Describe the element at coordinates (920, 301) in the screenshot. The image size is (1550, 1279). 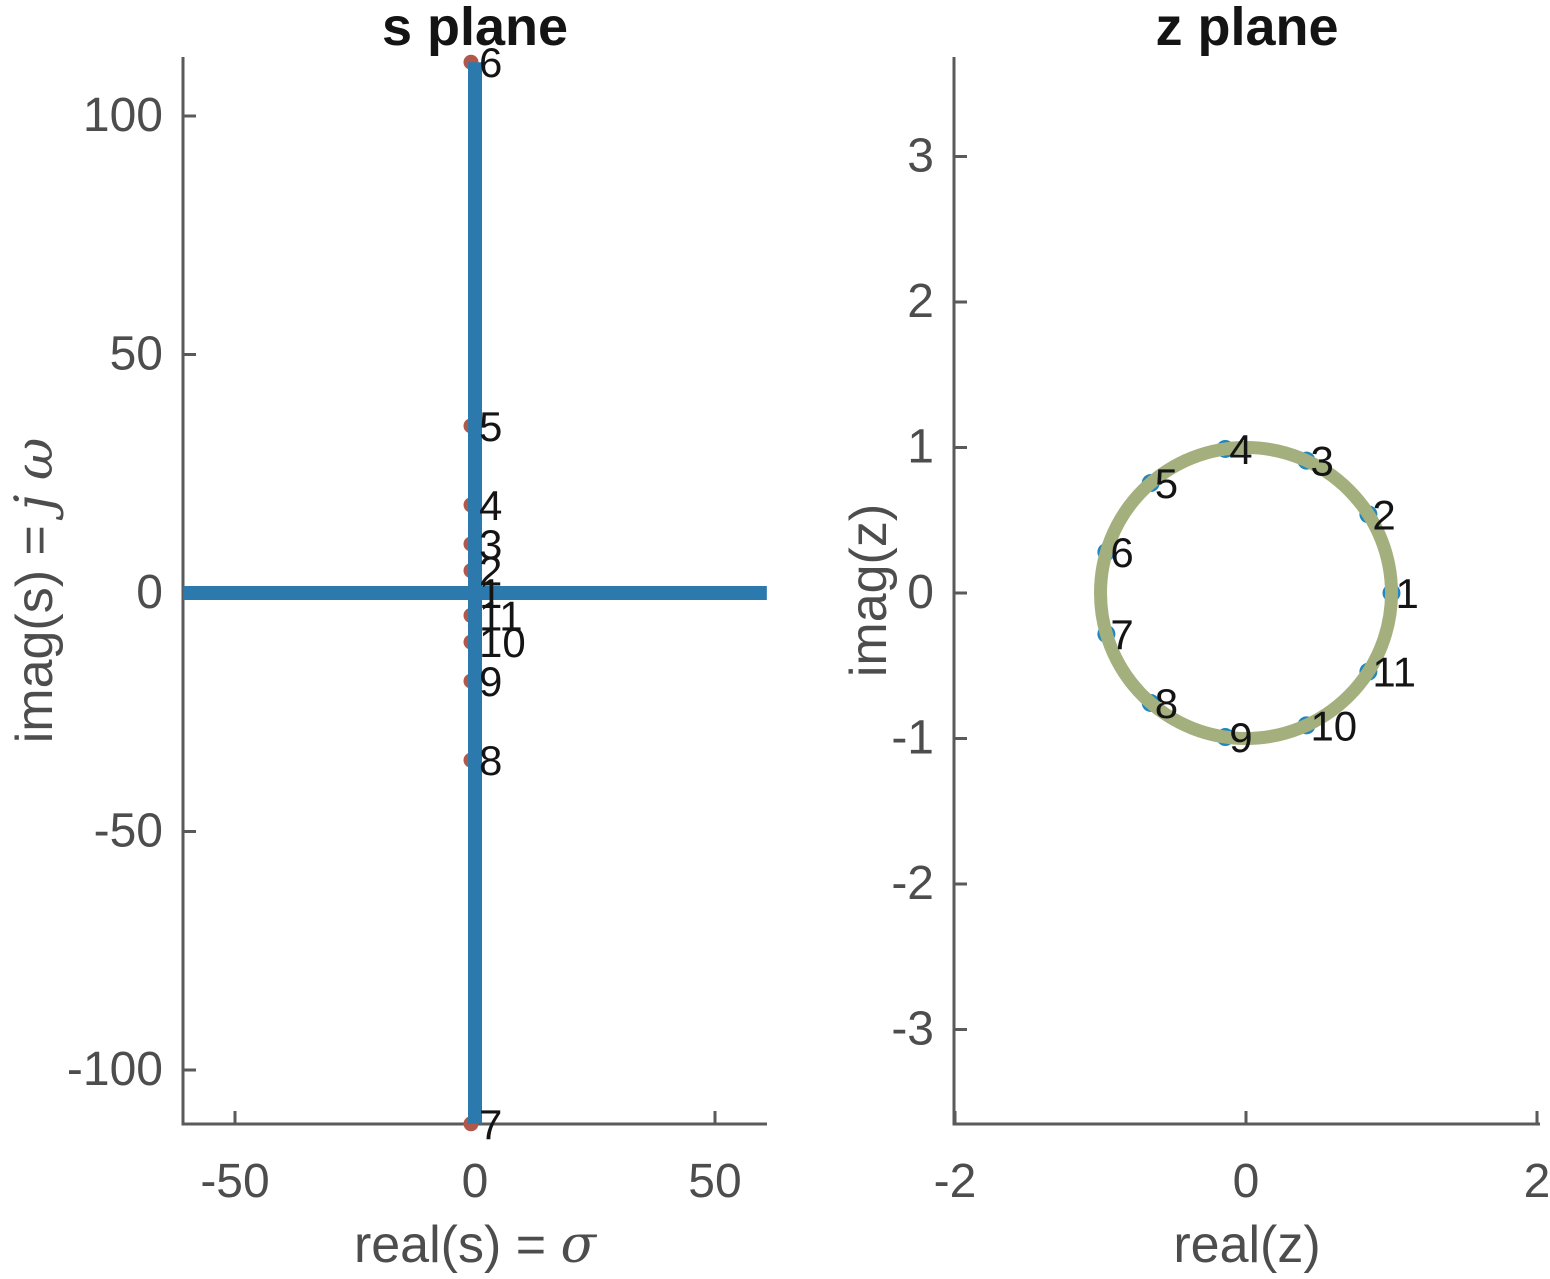
I see `y-tick-label: 2` at that location.